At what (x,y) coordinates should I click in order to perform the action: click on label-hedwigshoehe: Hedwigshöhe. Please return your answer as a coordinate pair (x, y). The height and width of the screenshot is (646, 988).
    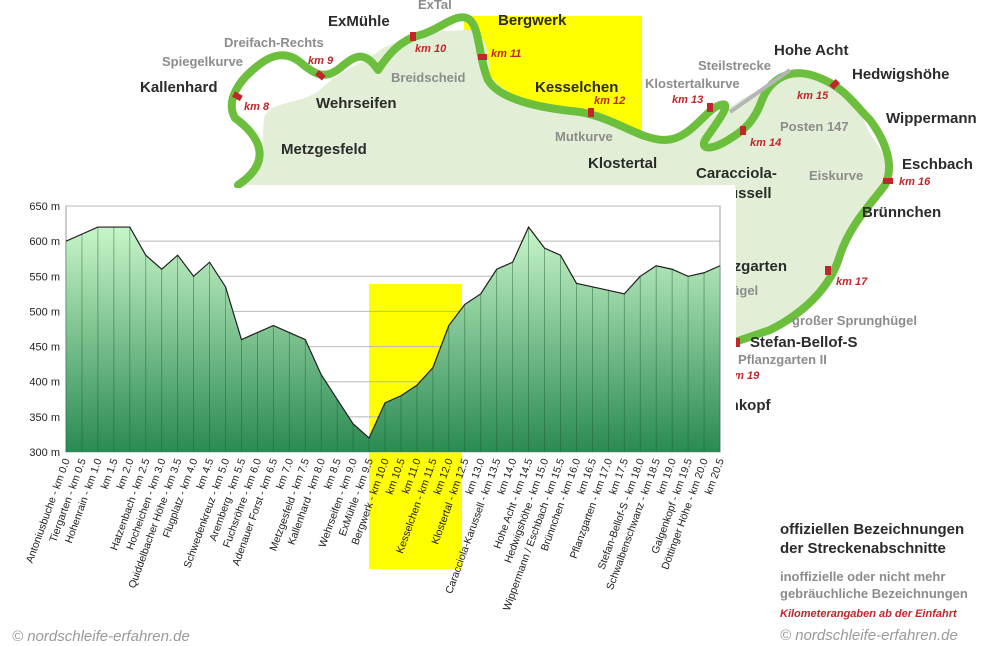
    Looking at the image, I should click on (901, 74).